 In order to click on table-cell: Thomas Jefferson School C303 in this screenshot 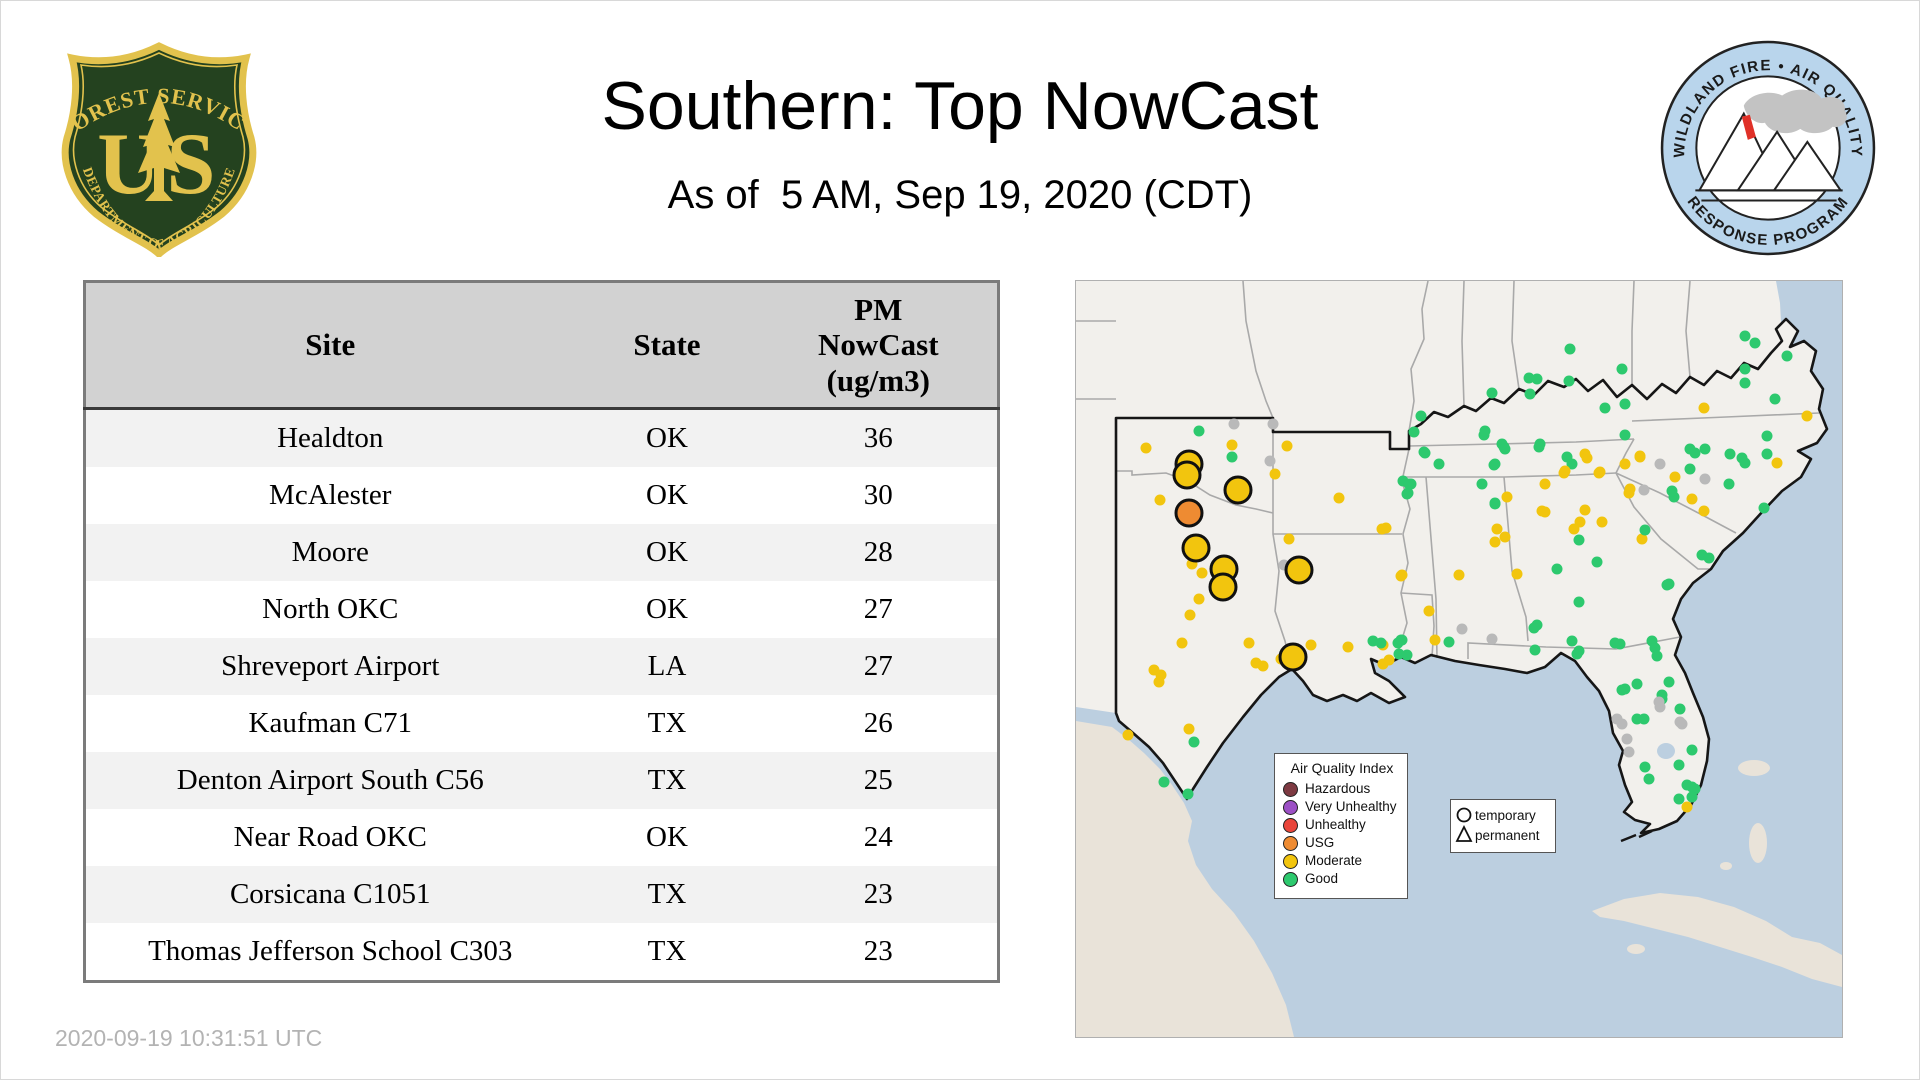, I will do `click(330, 951)`.